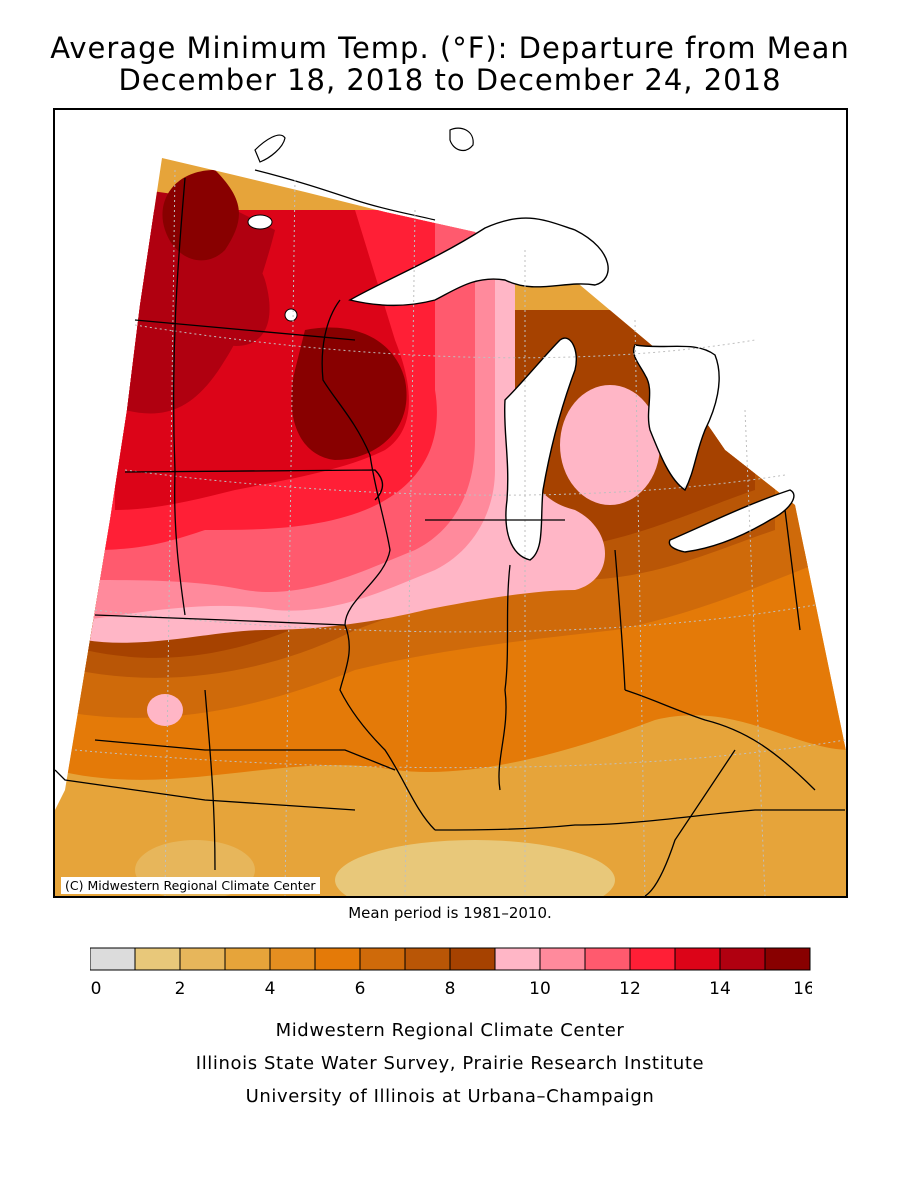  I want to click on legend-tick-label: 6, so click(360, 989).